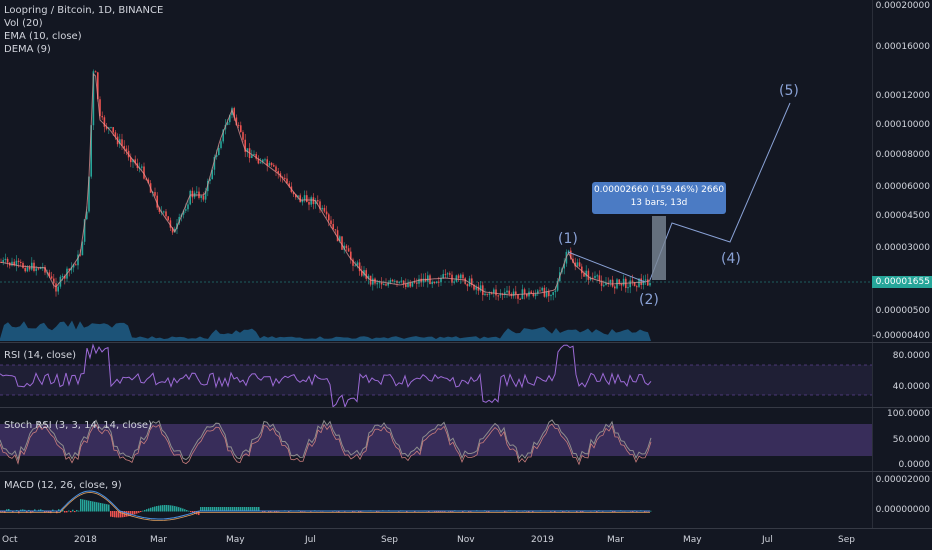  Describe the element at coordinates (902, 439) in the screenshot. I see `stoch-scale` at that location.